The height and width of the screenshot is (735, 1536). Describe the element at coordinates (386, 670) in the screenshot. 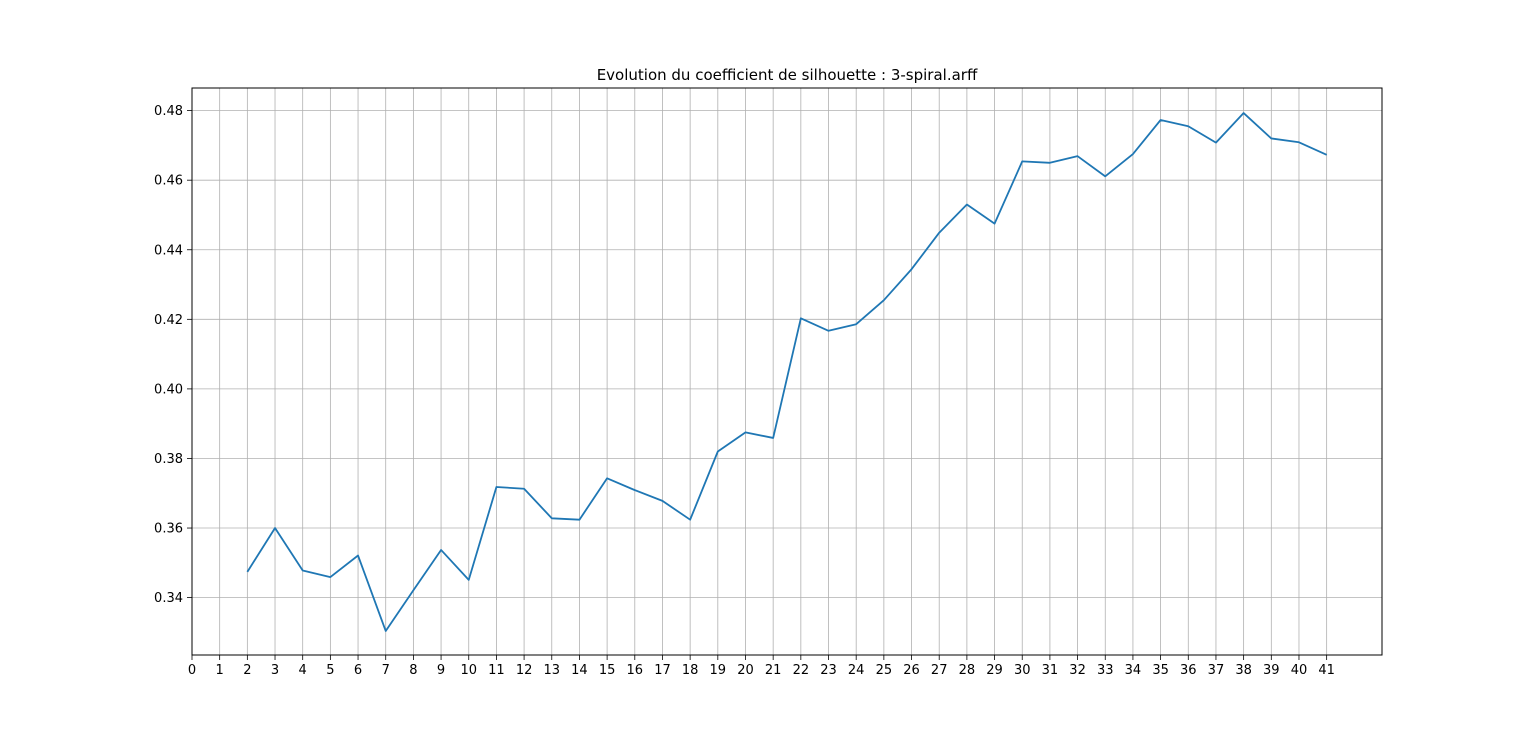

I see `x-tick-label: 7` at that location.